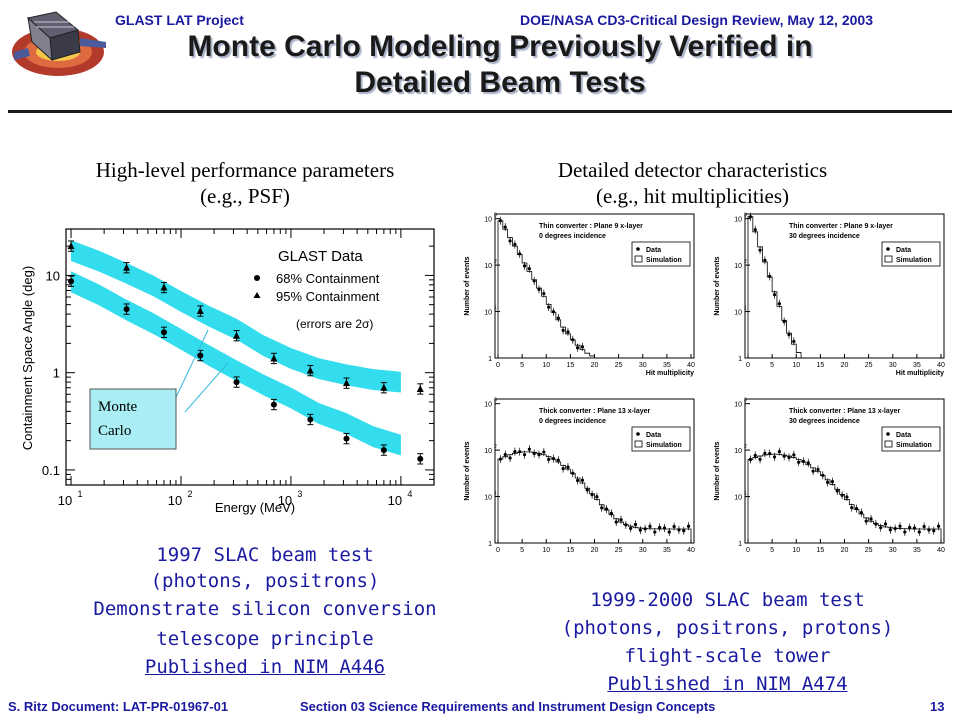 The height and width of the screenshot is (720, 960). What do you see at coordinates (255, 507) in the screenshot?
I see `x-axis-label: Energy (MeV)` at bounding box center [255, 507].